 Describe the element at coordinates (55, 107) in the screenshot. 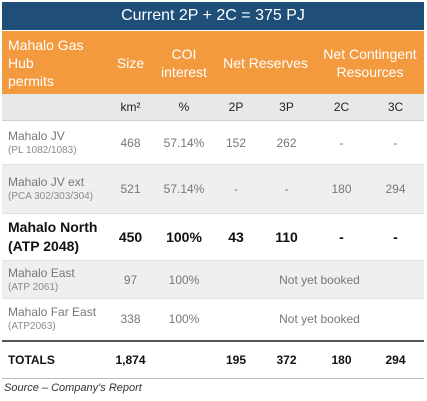

I see `unit-name` at that location.